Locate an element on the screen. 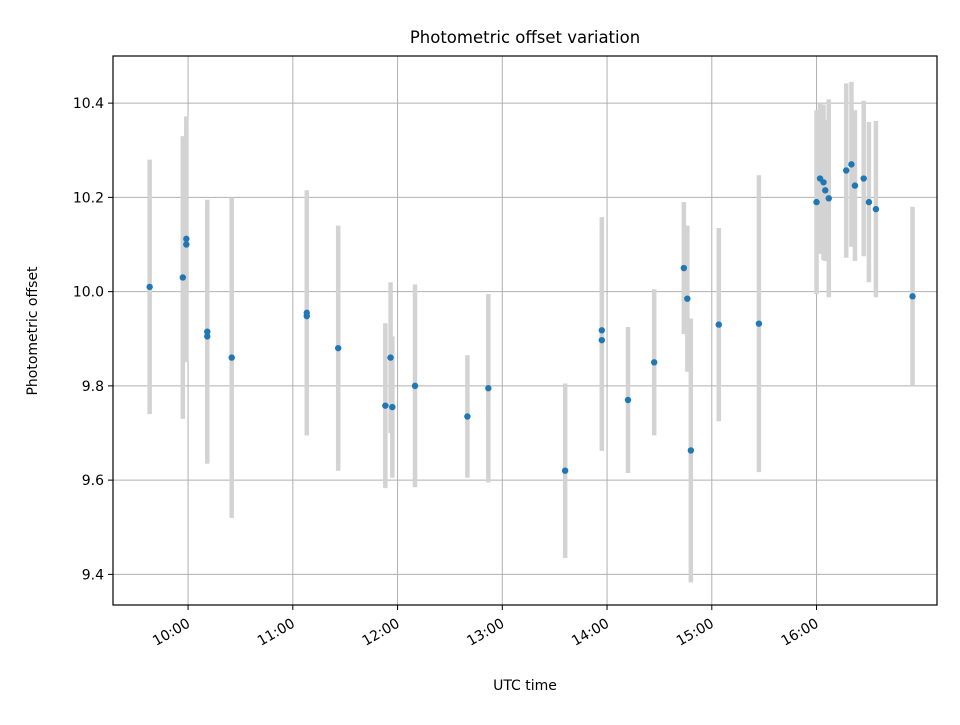  chart-title: Photometric offset variation is located at coordinates (525, 37).